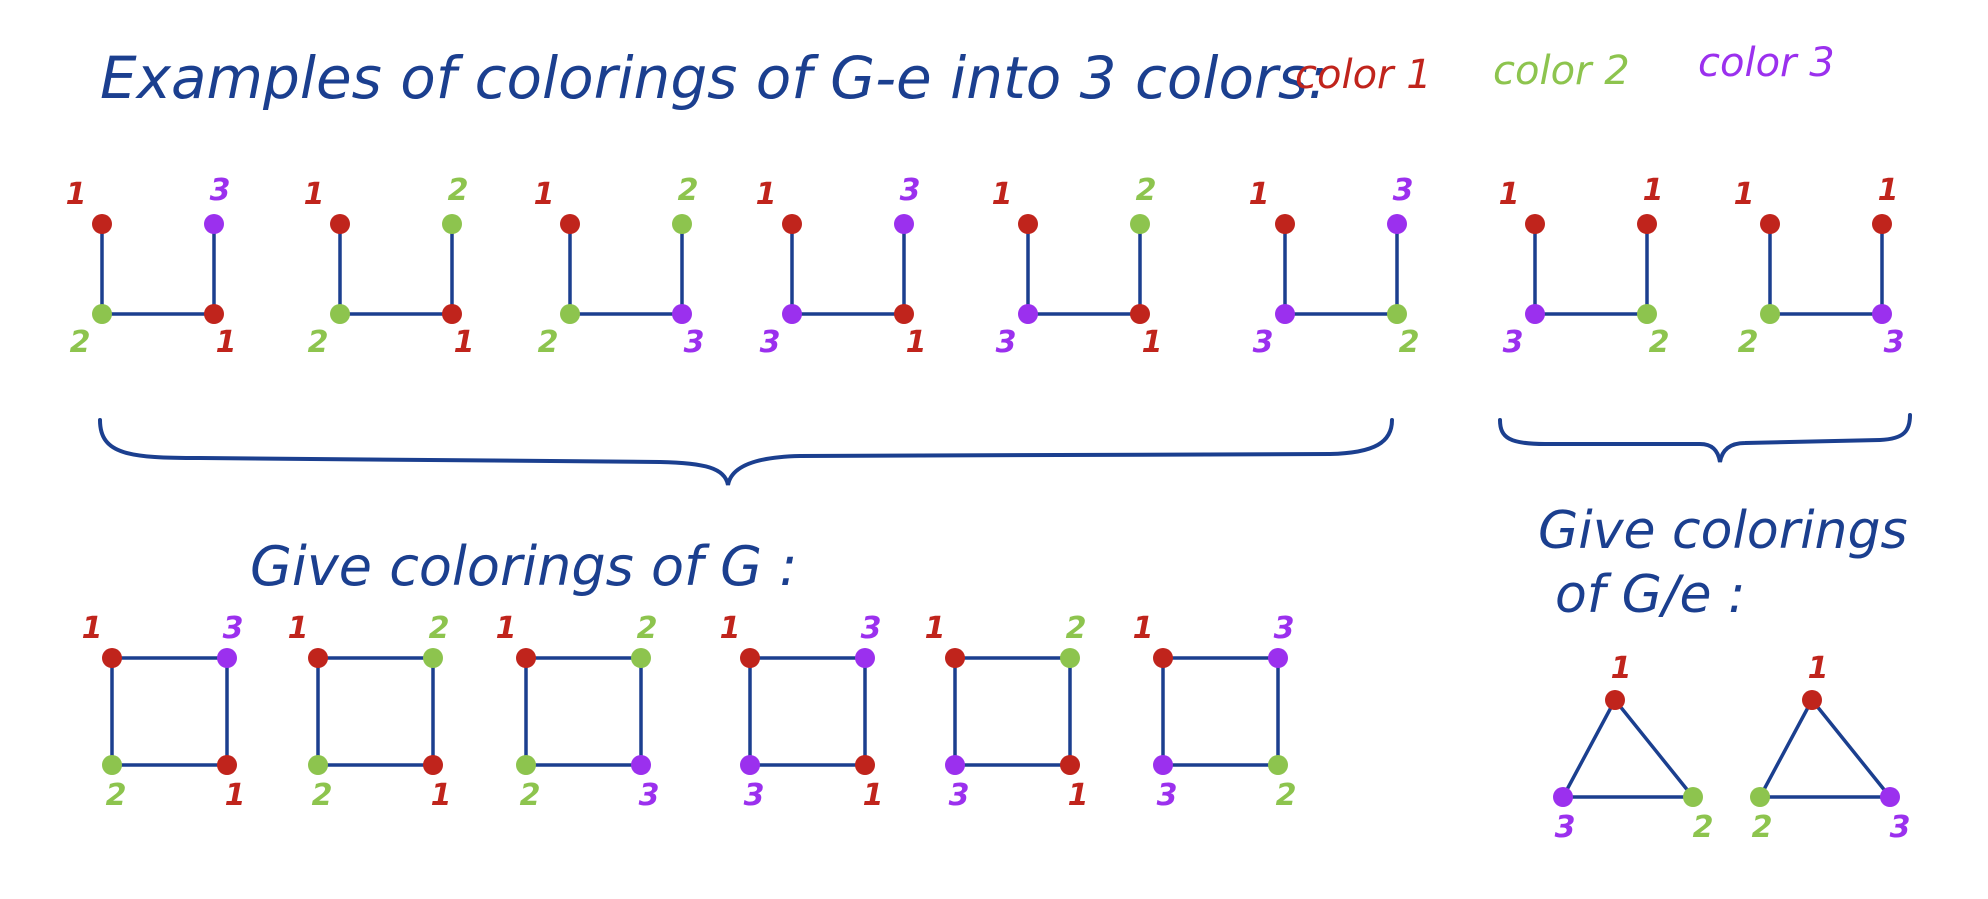 The image size is (1988, 899). Describe the element at coordinates (1334, 266) in the screenshot. I see `ge-graph-6: 1 3 3 2` at that location.